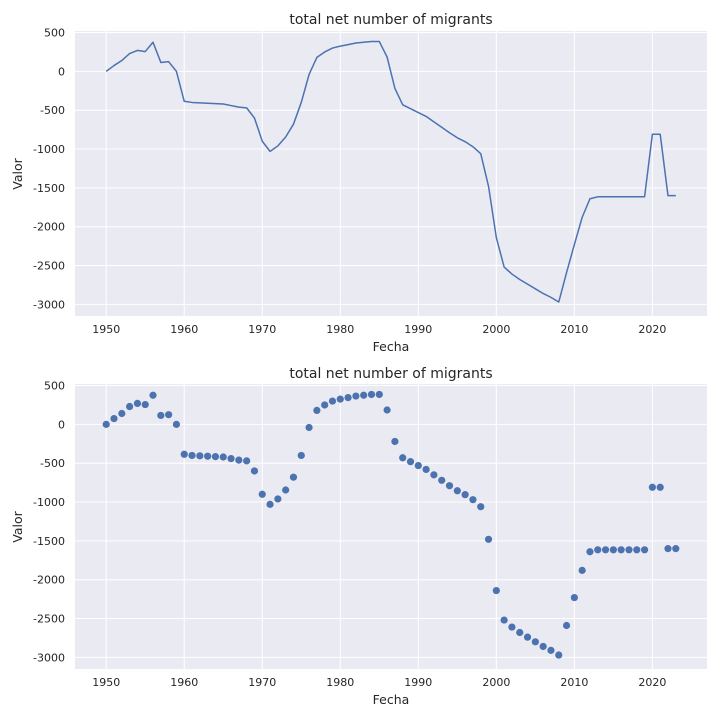 The height and width of the screenshot is (720, 720). What do you see at coordinates (49, 188) in the screenshot?
I see `y-tick-label: -1500` at bounding box center [49, 188].